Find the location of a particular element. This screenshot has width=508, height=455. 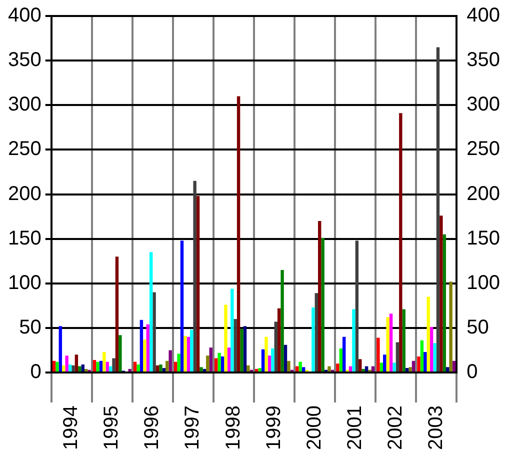

y2-tick-label: 100 is located at coordinates (483, 283).